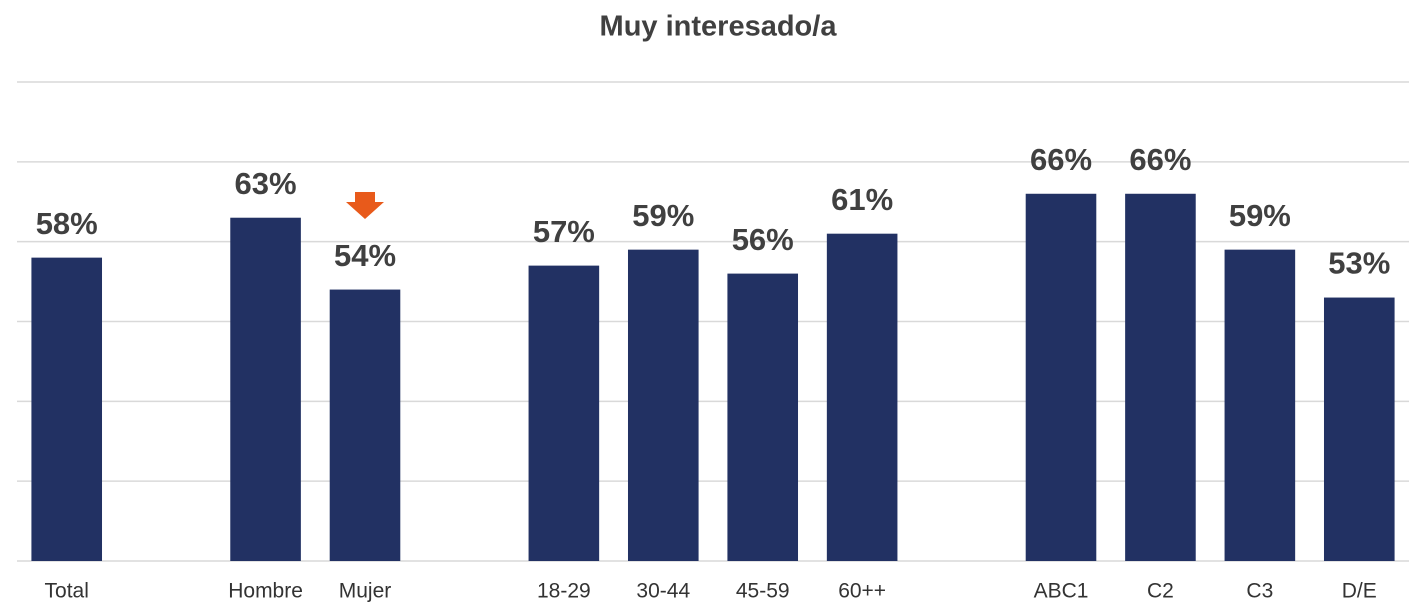  What do you see at coordinates (1359, 591) in the screenshot?
I see `x-tick-label: D/E` at bounding box center [1359, 591].